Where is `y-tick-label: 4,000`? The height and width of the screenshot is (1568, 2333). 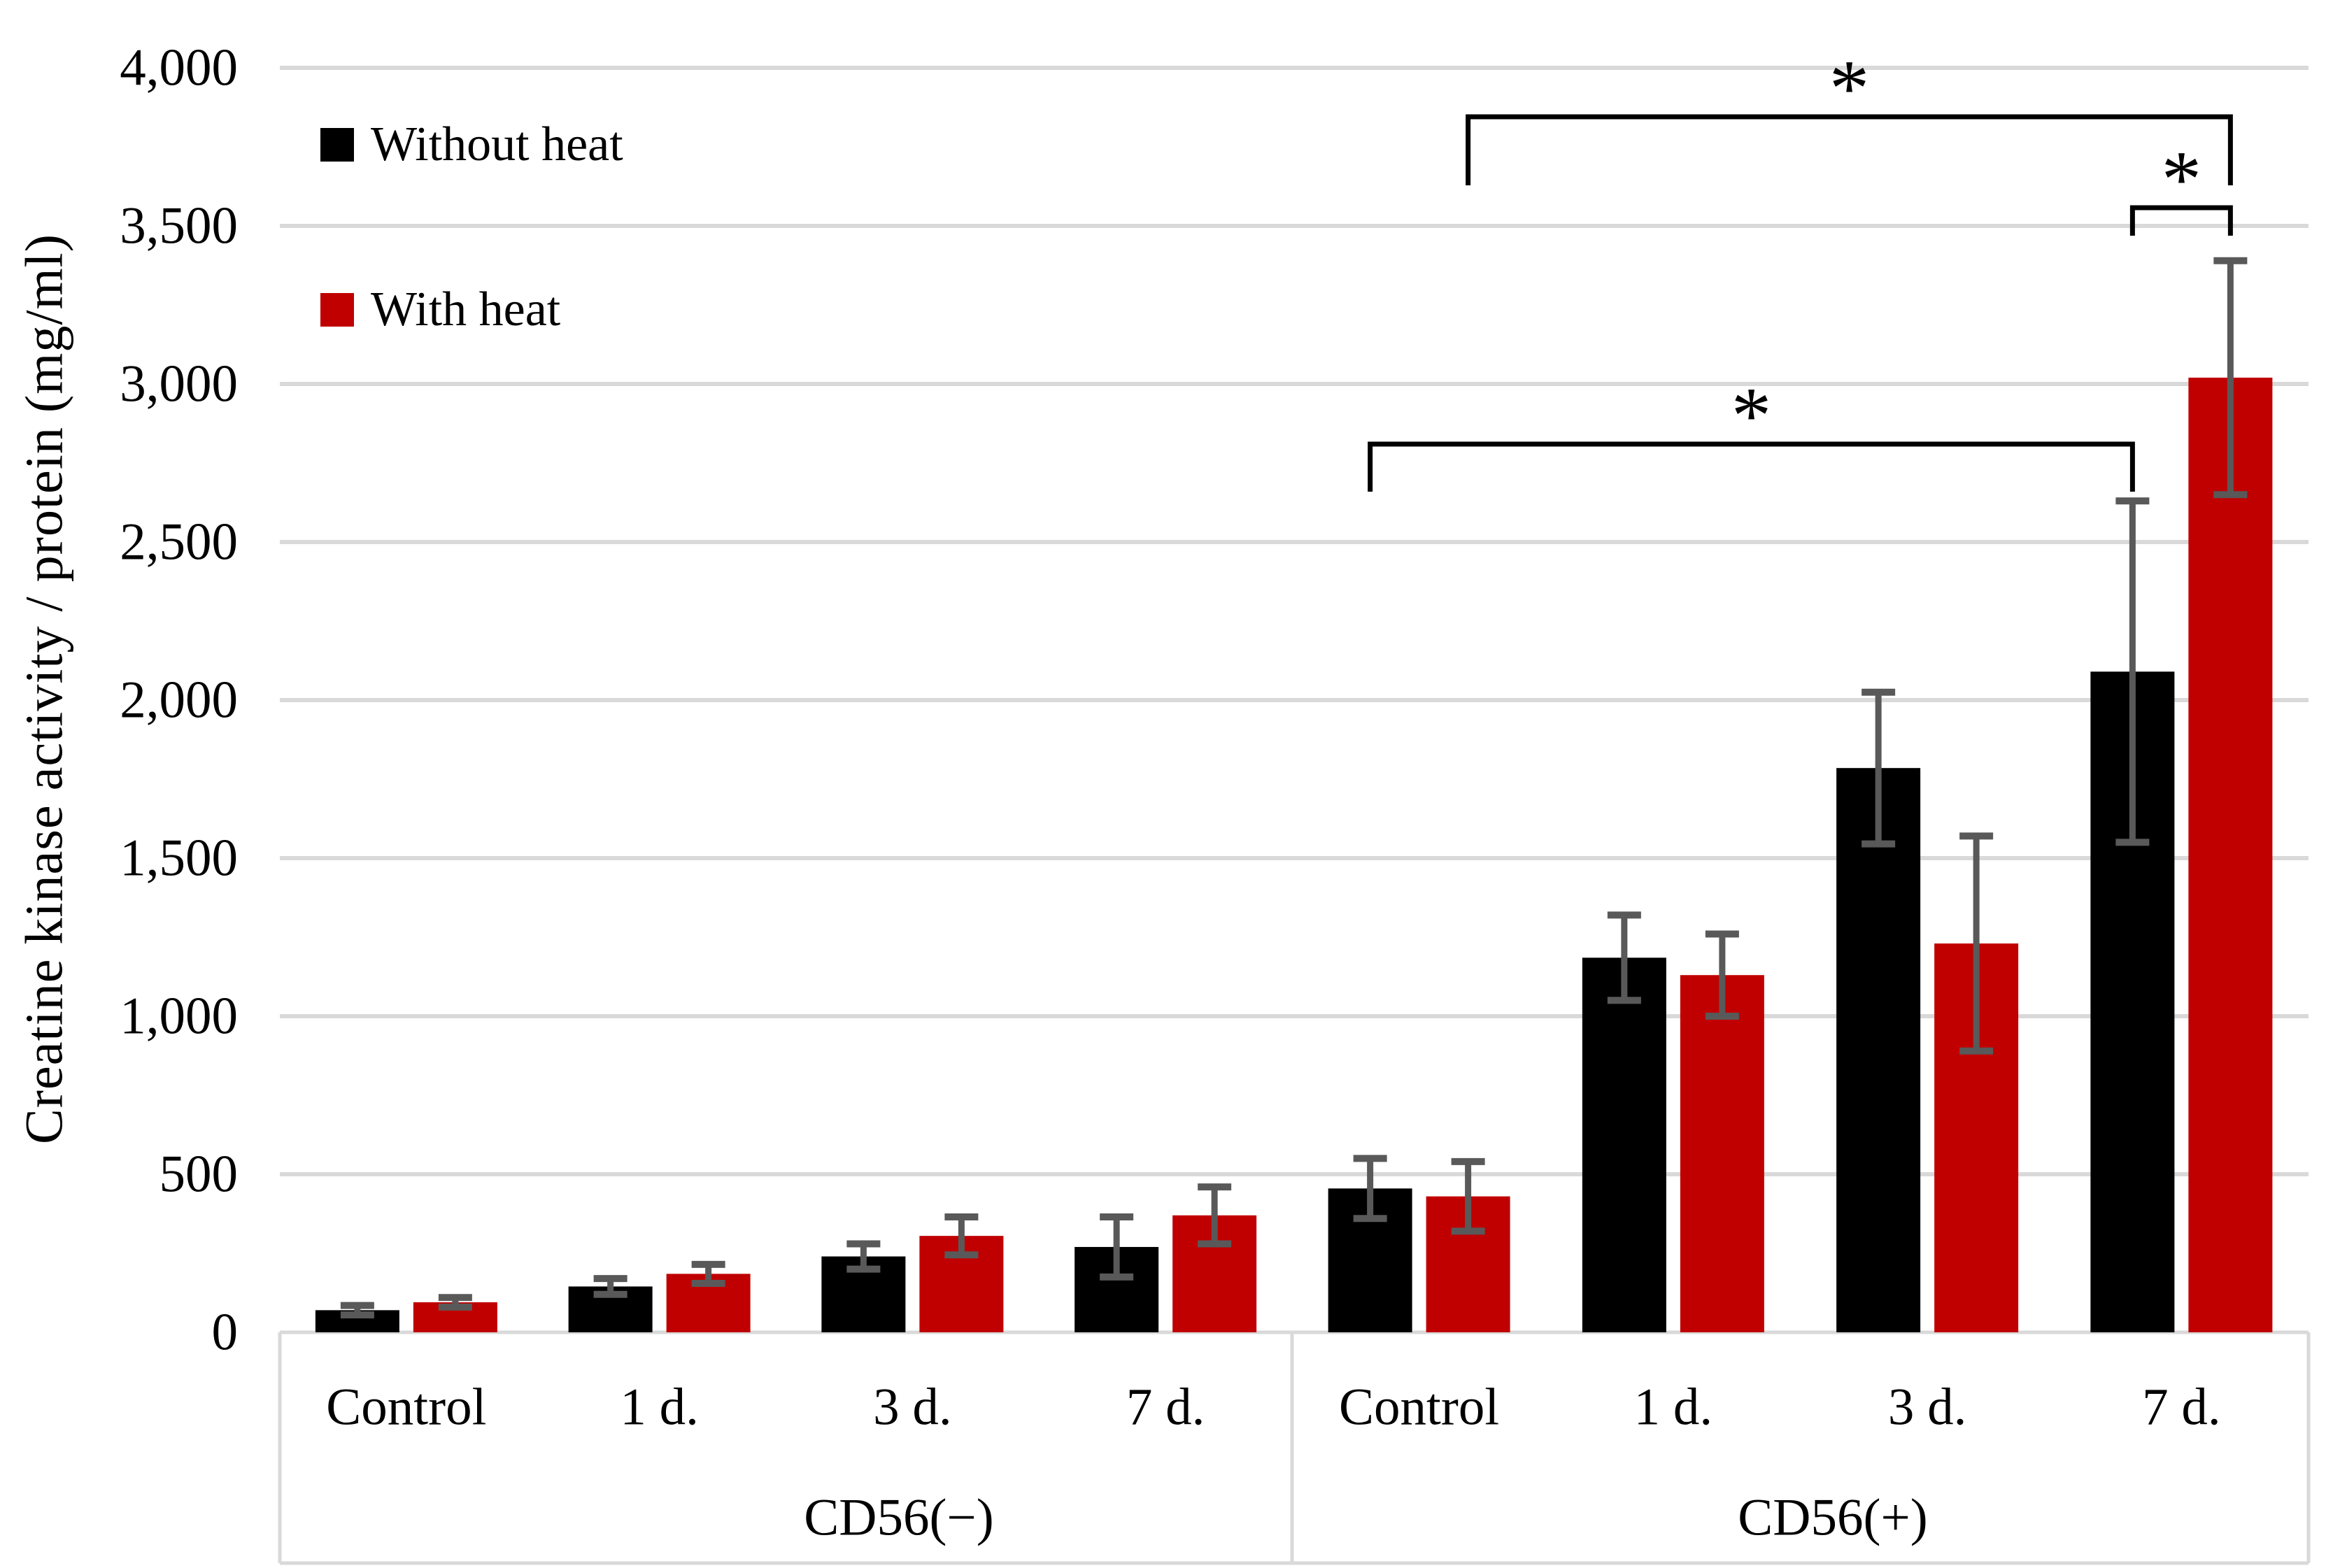 y-tick-label: 4,000 is located at coordinates (179, 68).